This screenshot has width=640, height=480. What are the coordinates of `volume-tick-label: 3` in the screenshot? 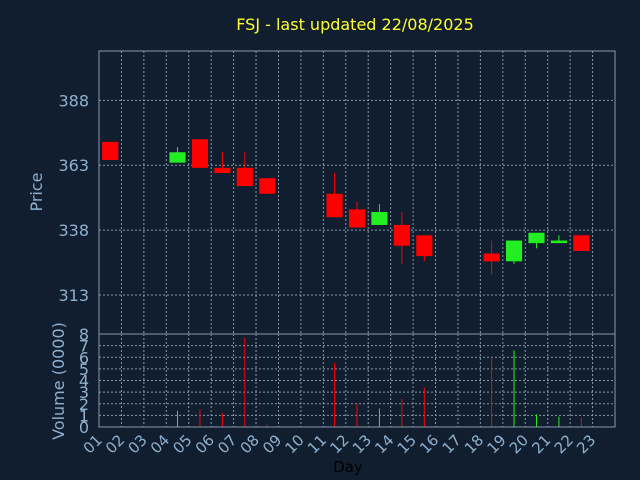 It's located at (84, 392).